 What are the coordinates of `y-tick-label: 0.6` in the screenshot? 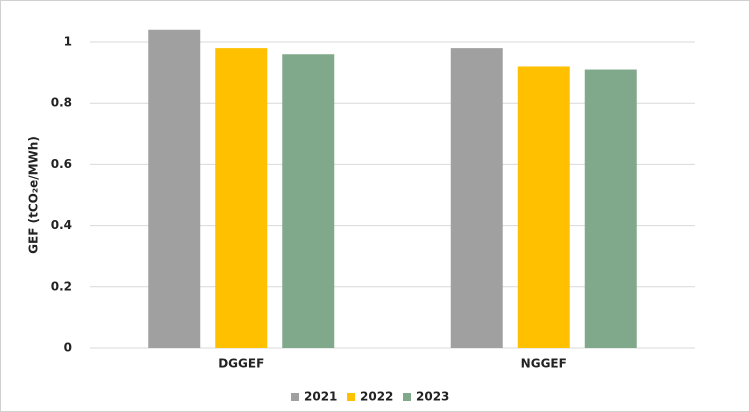 It's located at (61, 164).